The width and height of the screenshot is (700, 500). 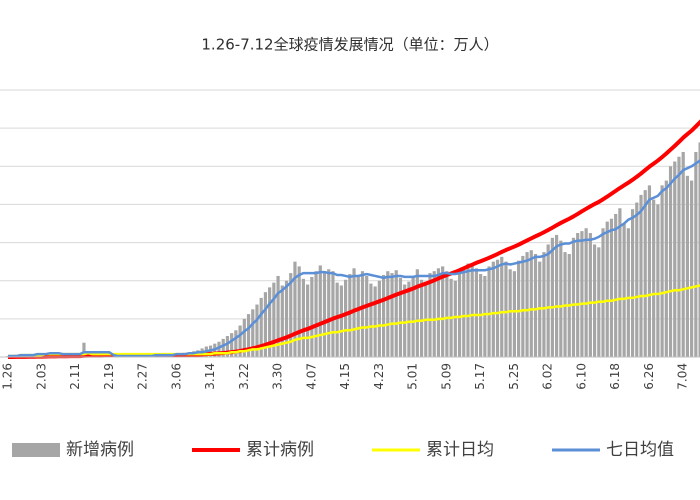 What do you see at coordinates (75, 376) in the screenshot?
I see `x-tick-label: 2.11` at bounding box center [75, 376].